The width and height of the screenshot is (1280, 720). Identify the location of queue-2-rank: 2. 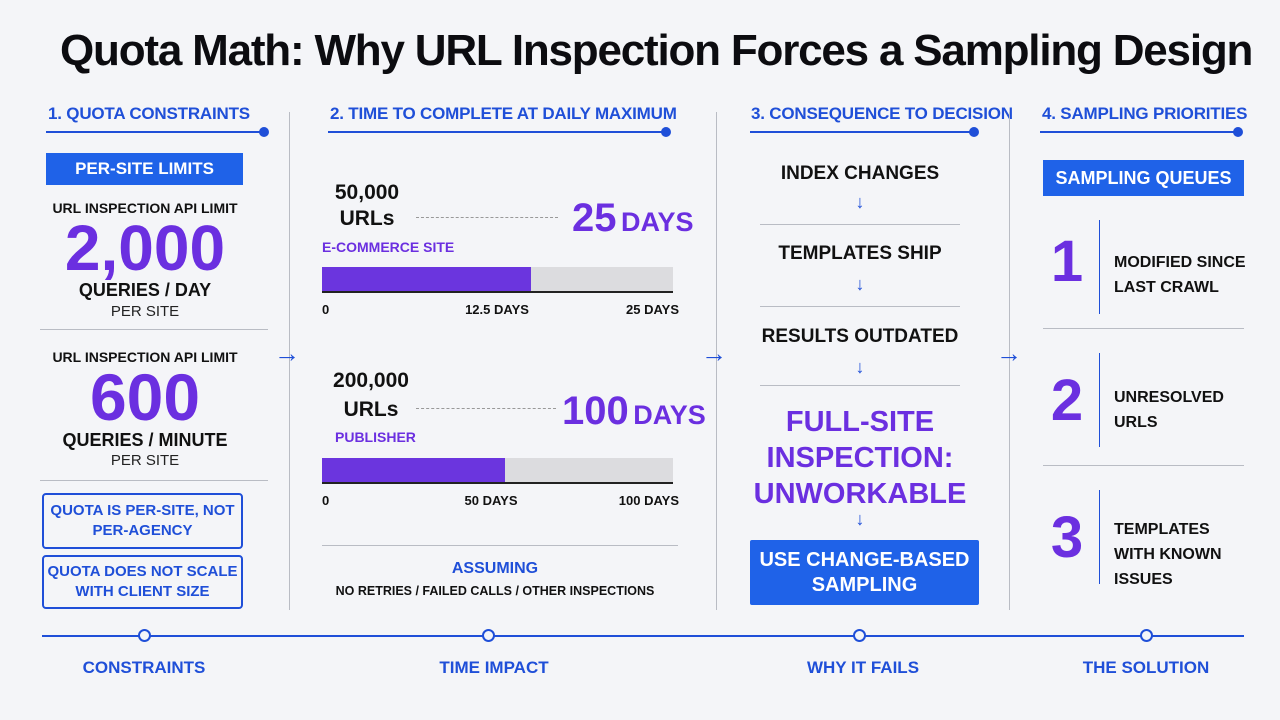
(1067, 400).